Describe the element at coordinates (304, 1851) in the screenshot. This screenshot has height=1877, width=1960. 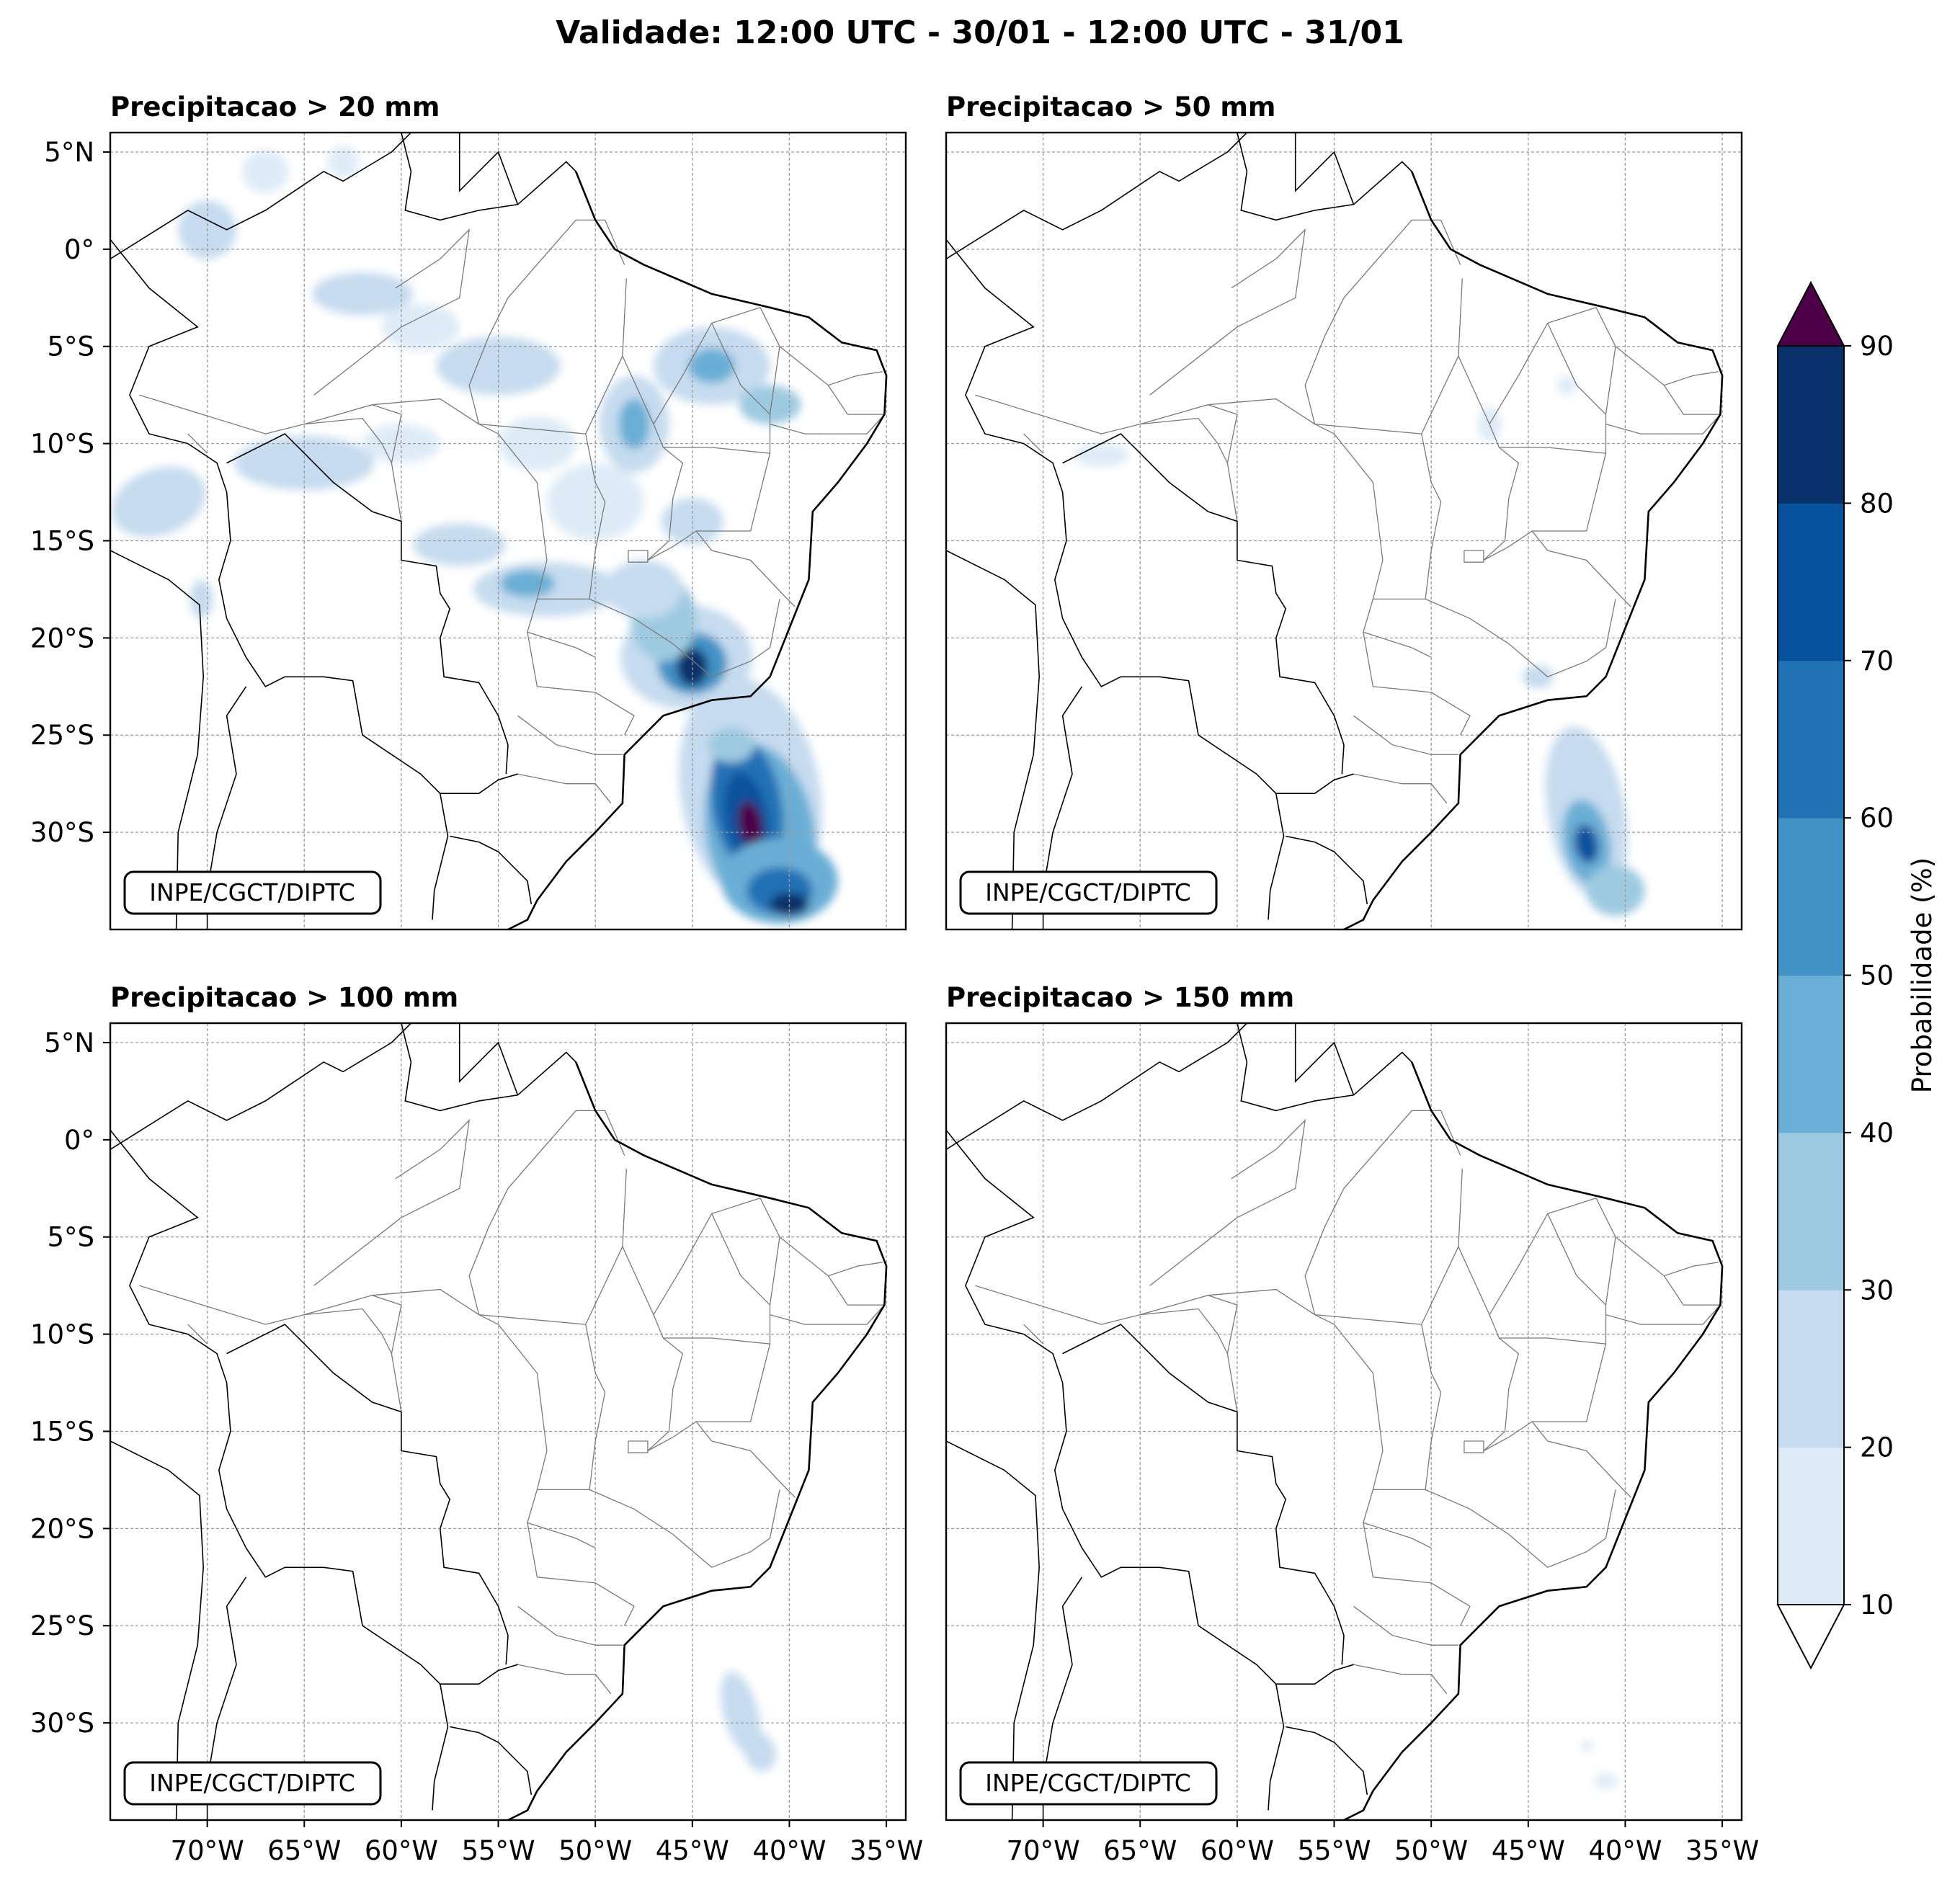
I see `lon-tick-label: 65°W` at that location.